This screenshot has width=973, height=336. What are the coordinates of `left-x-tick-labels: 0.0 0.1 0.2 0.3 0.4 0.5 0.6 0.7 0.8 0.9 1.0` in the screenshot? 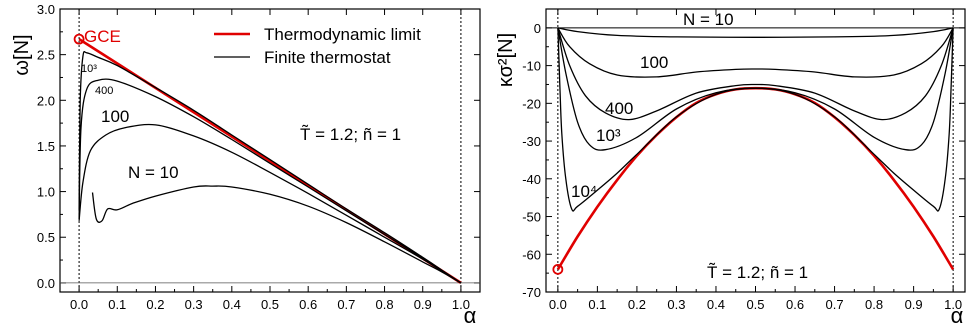 It's located at (270, 304).